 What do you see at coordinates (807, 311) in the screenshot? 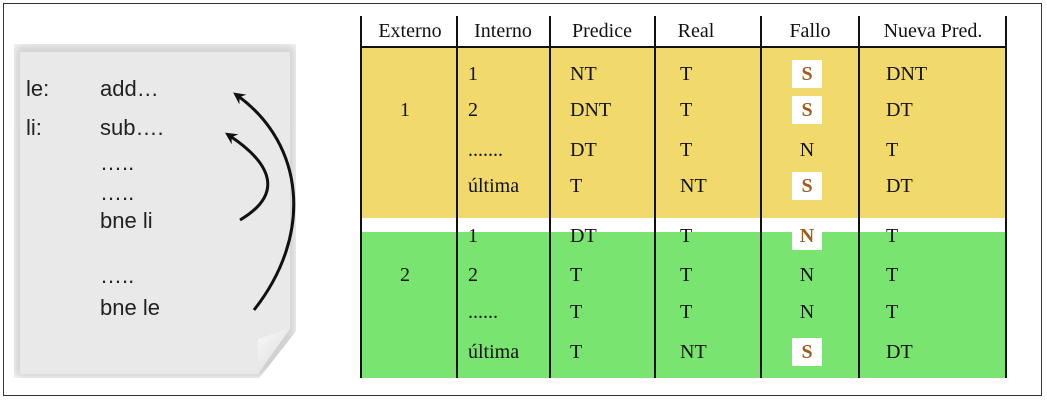
I see `b2-r3-fallo: N` at bounding box center [807, 311].